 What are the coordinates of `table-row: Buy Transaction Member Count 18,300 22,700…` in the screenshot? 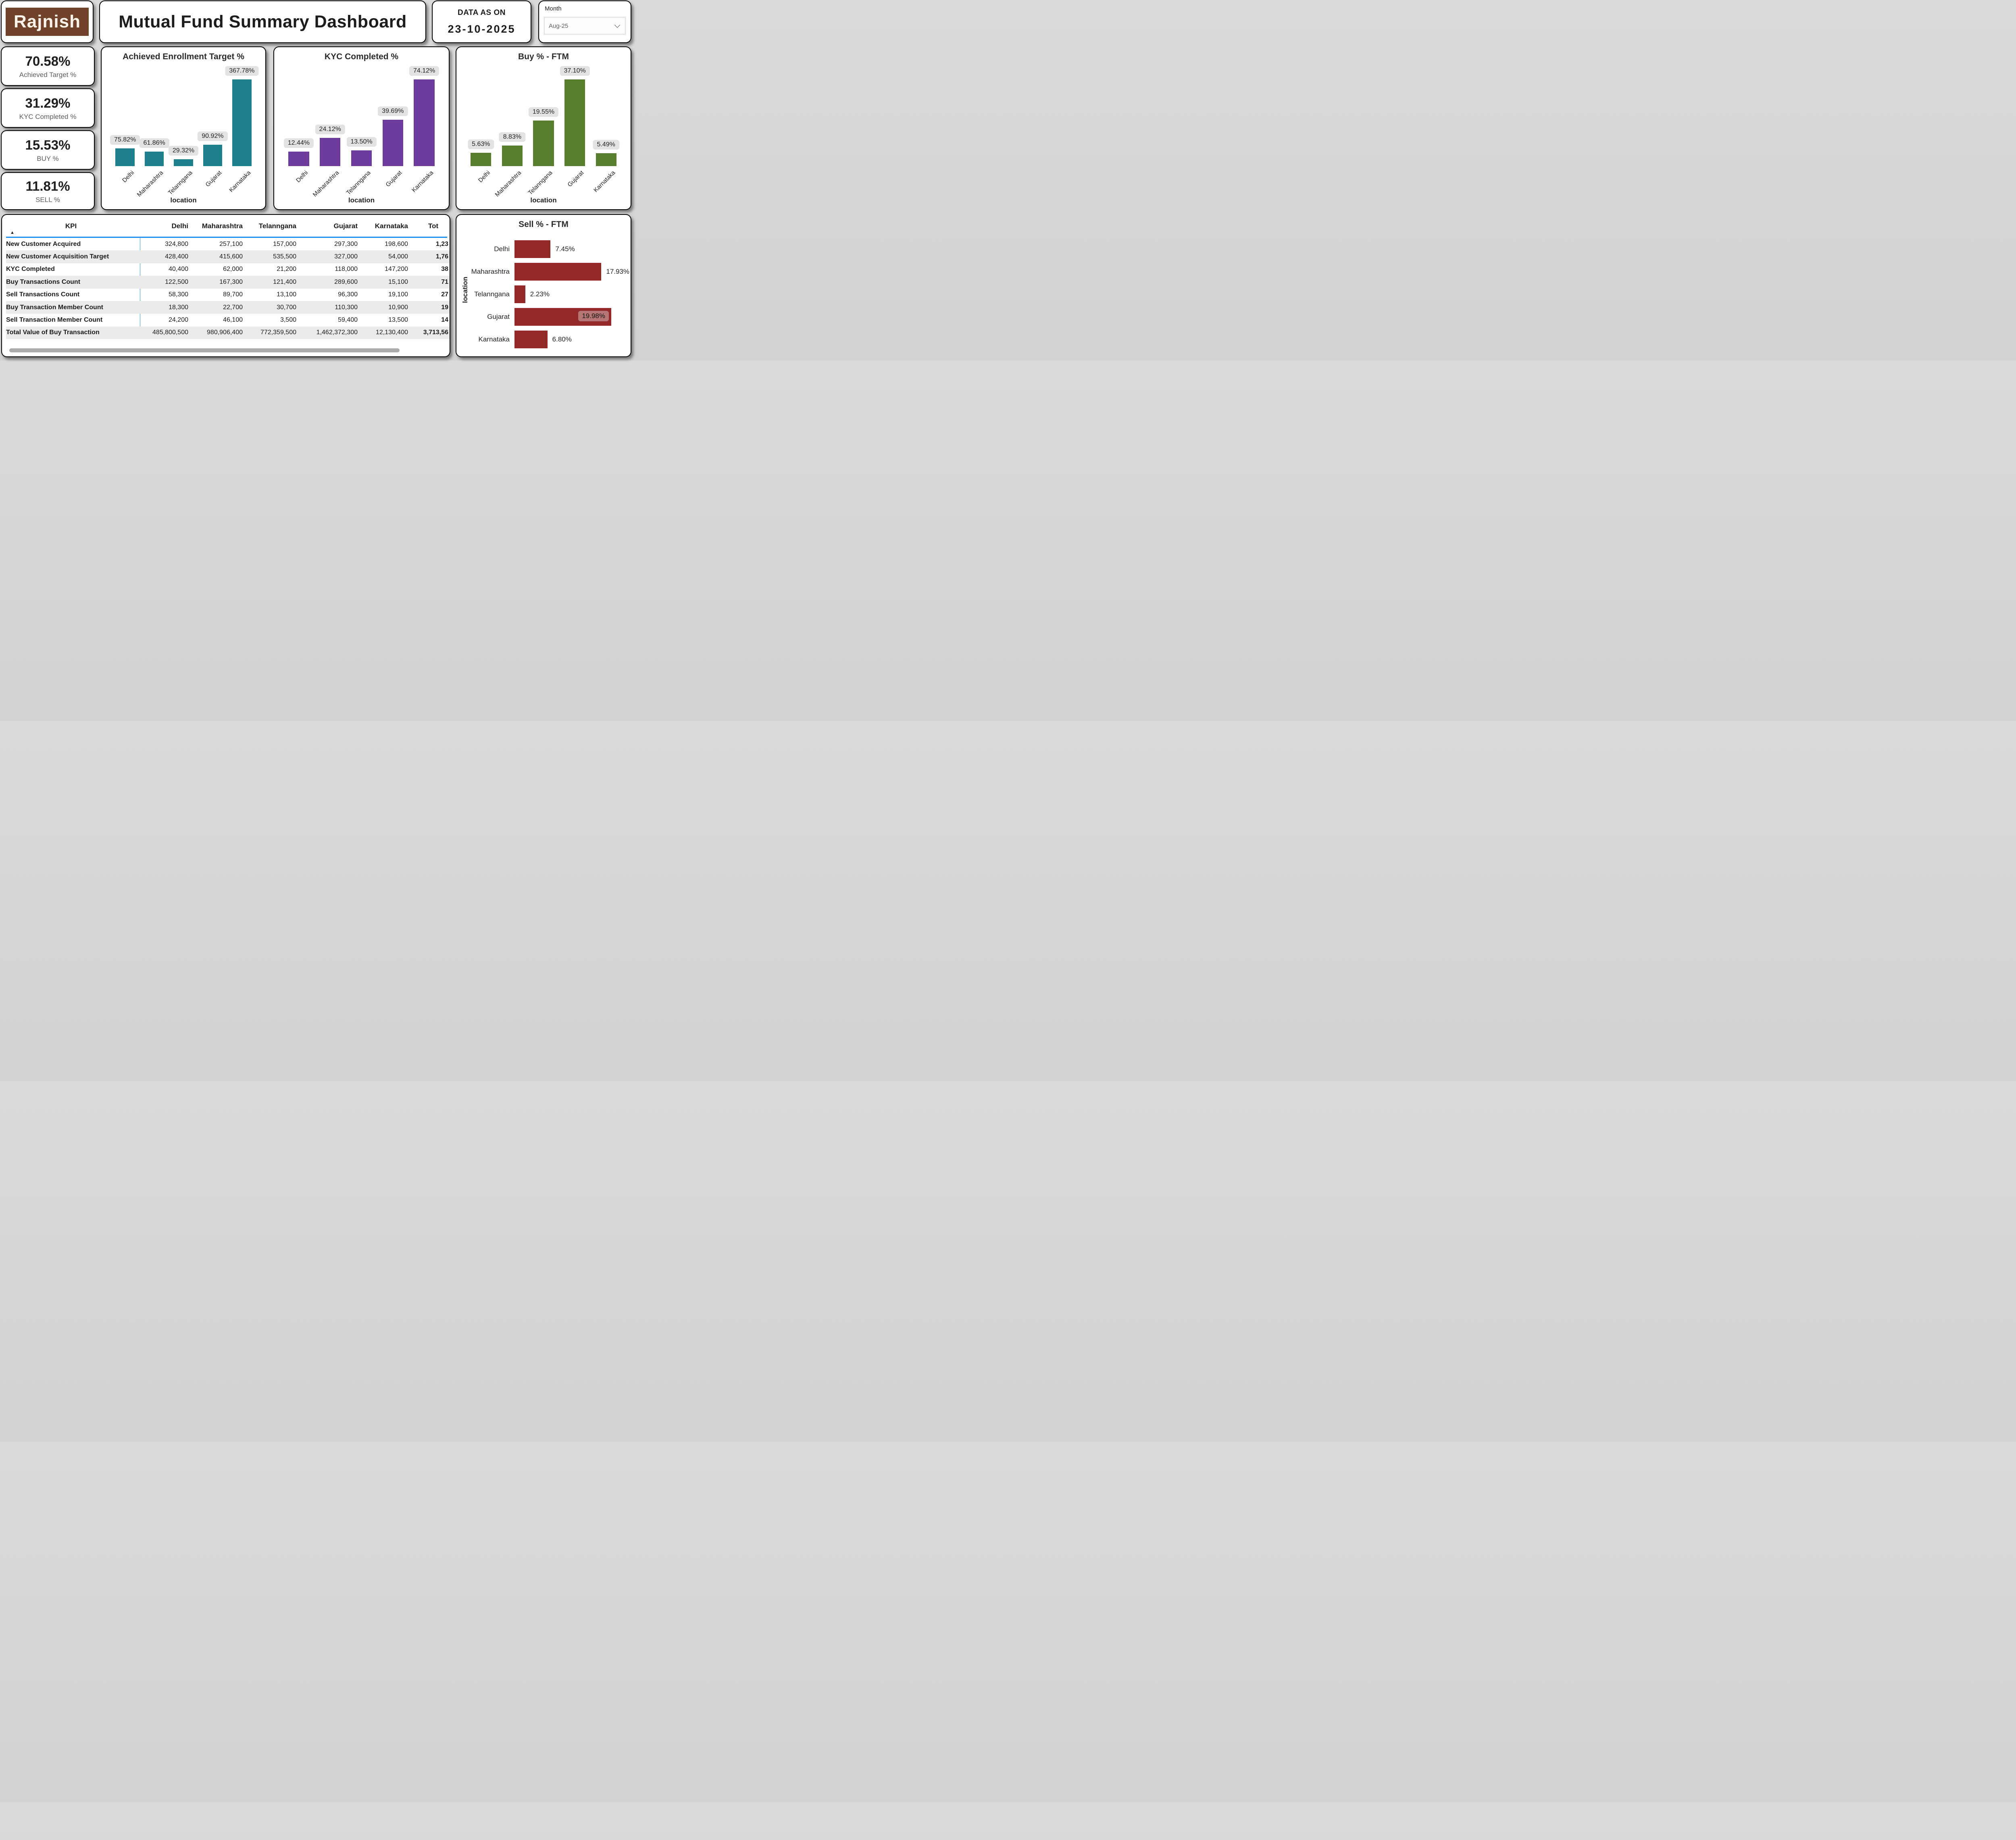 It's located at (228, 307).